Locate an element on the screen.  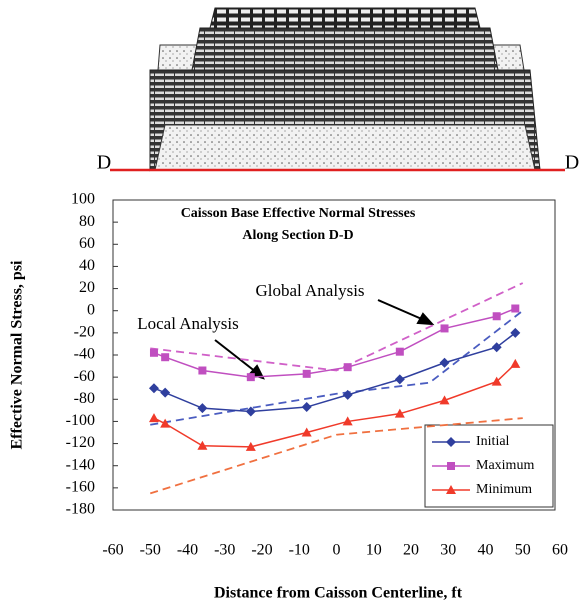
x-tick-label: 50 is located at coordinates (523, 550).